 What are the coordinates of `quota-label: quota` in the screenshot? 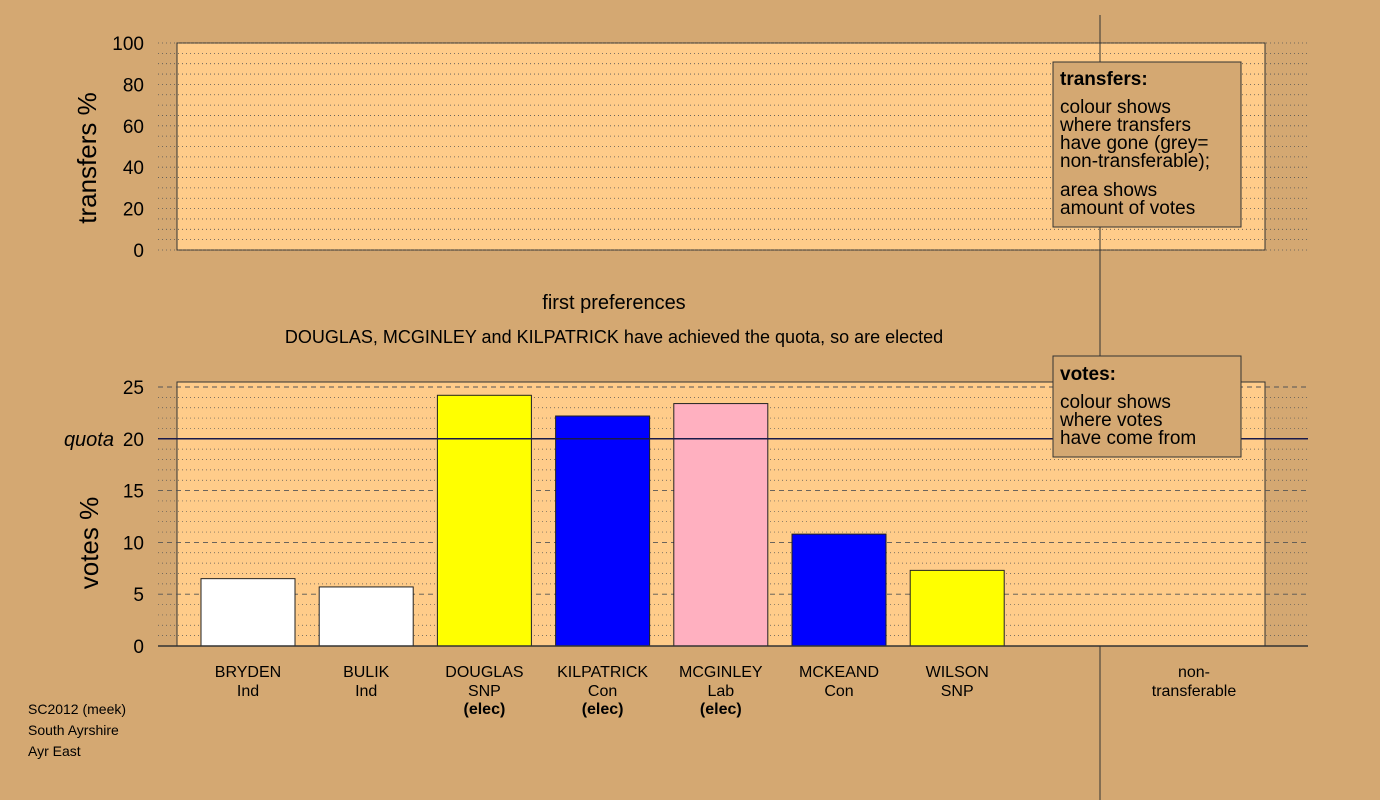 It's located at (89, 440).